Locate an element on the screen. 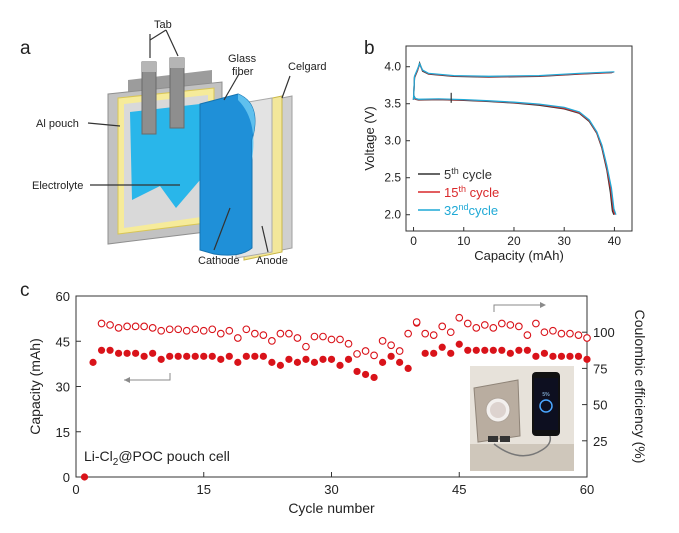 The width and height of the screenshot is (679, 533). legend-label: 15th cycle is located at coordinates (471, 192).